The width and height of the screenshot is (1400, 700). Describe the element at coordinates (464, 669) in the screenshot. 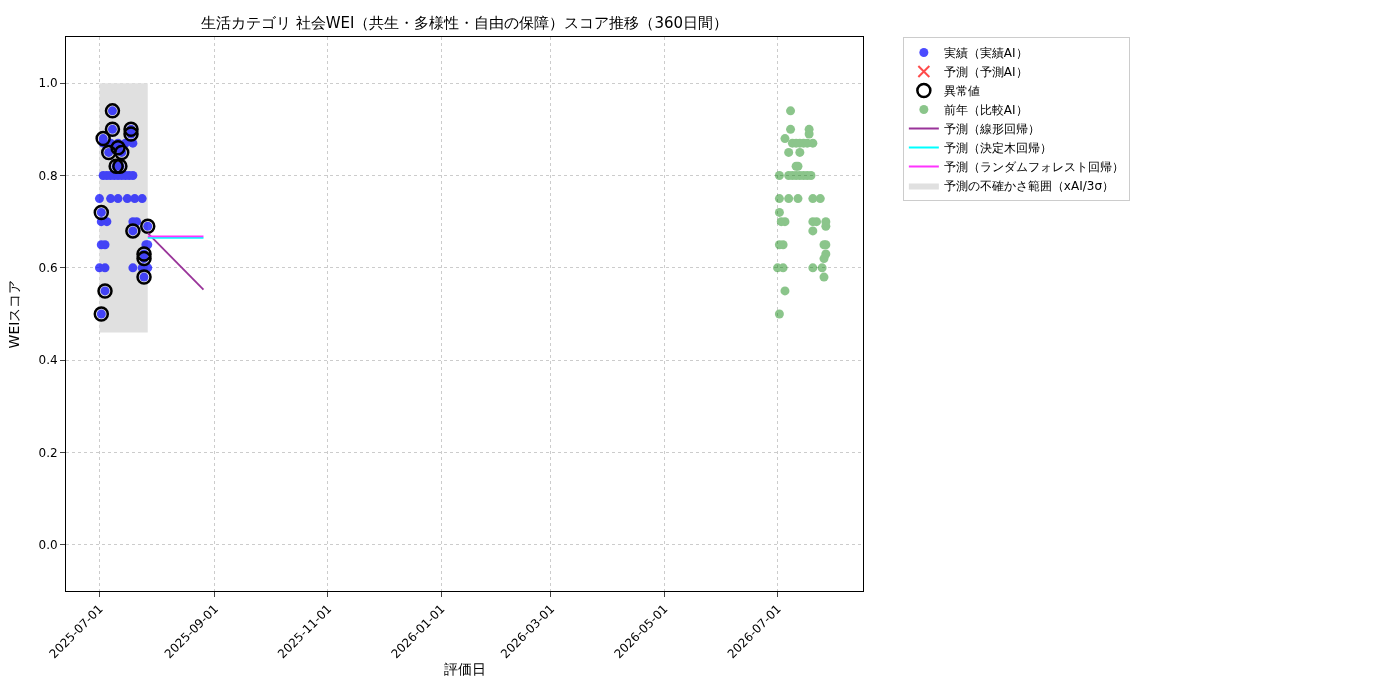

I see `x-axis-title: 評価日` at that location.